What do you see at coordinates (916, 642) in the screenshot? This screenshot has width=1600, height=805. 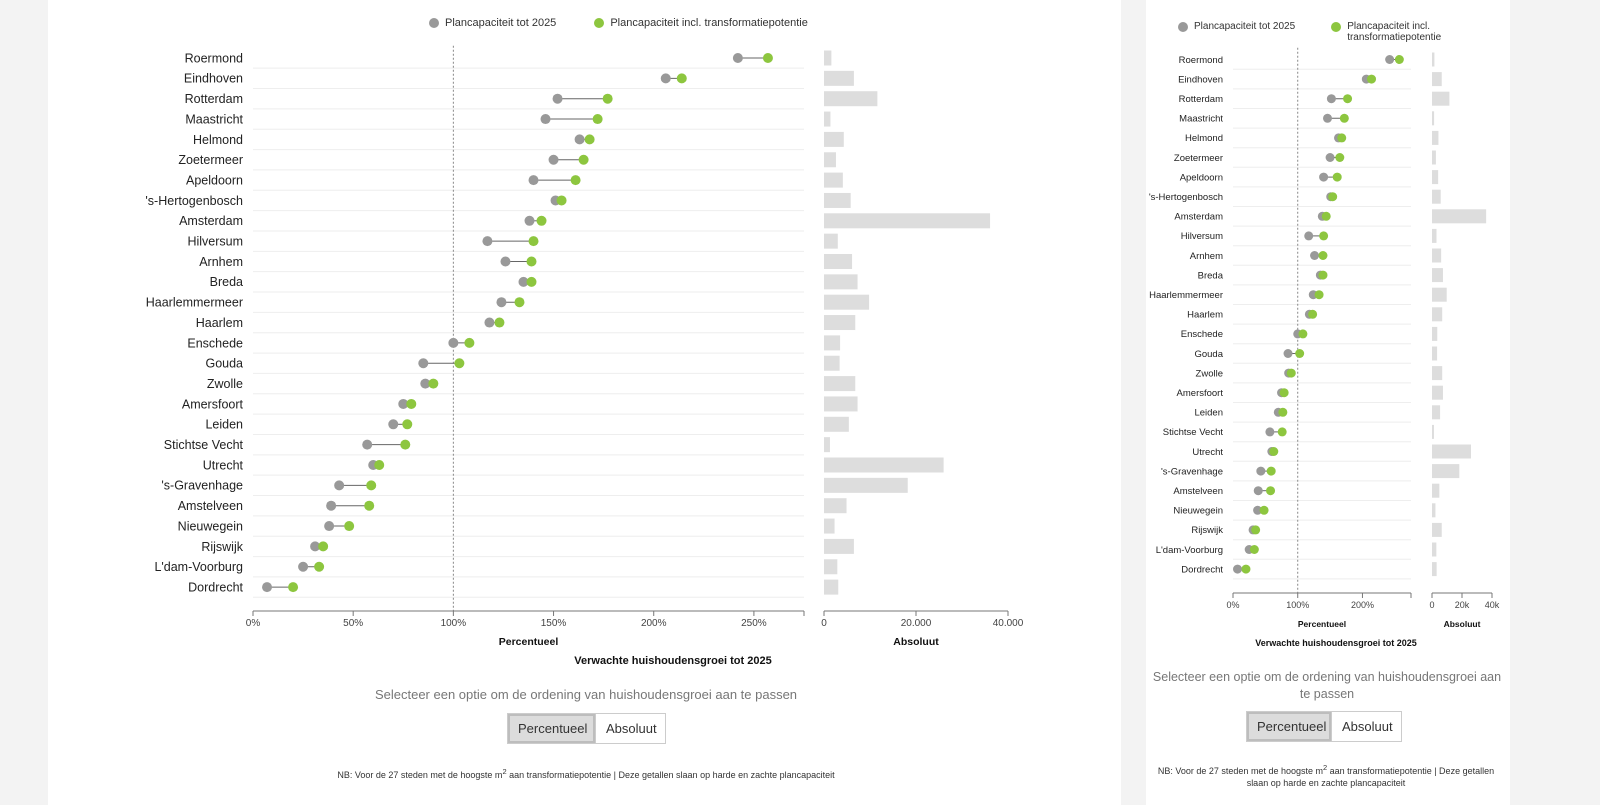 I see `axis-label-absoluut: Absoluut` at bounding box center [916, 642].